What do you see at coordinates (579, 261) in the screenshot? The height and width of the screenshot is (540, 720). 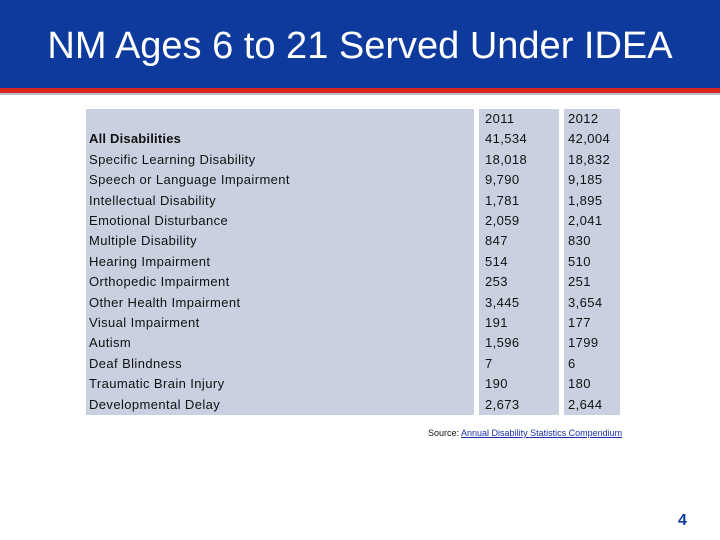 I see `row-value-2012: 510` at bounding box center [579, 261].